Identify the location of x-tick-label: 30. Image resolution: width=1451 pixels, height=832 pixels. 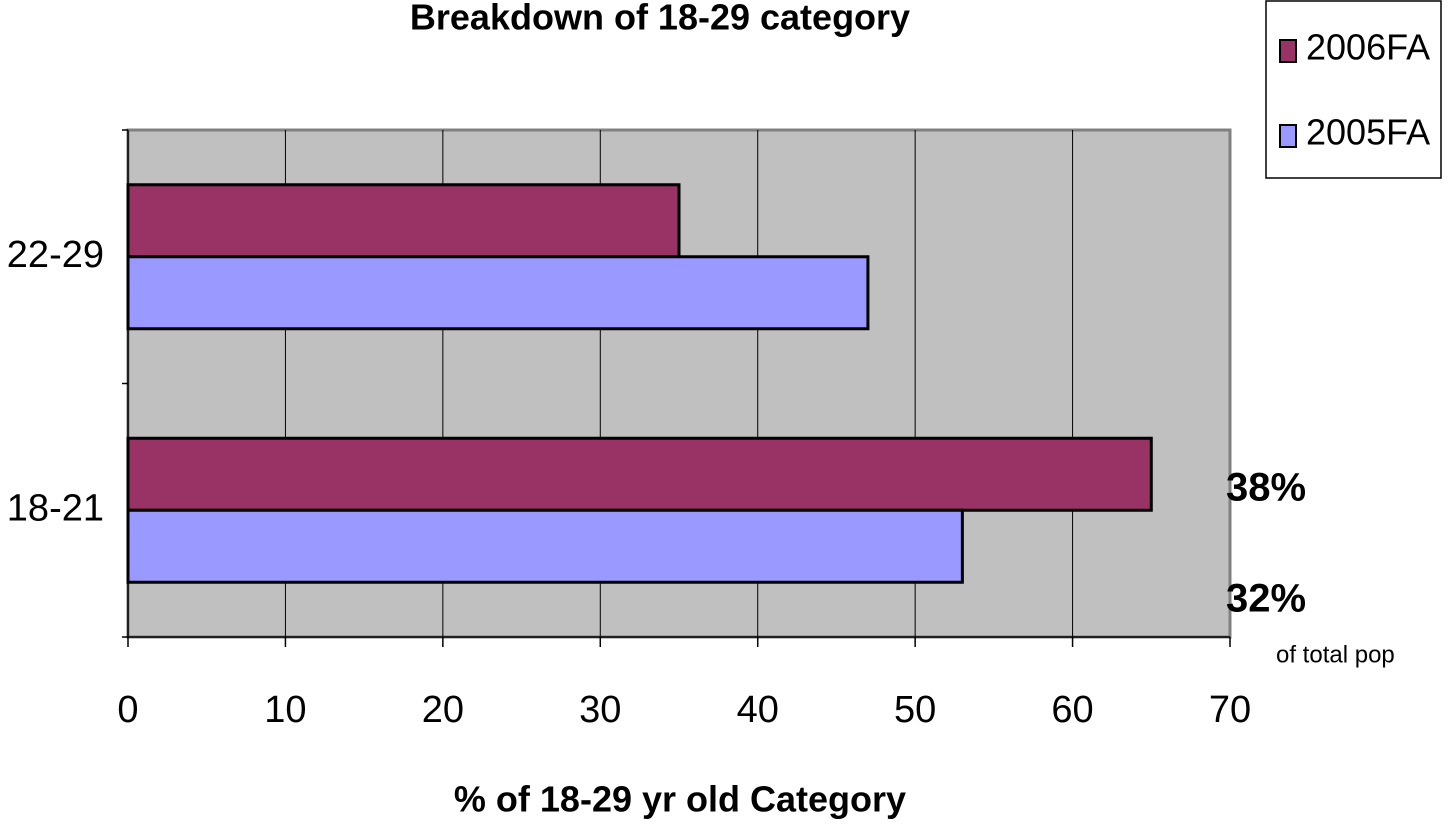
(600, 710).